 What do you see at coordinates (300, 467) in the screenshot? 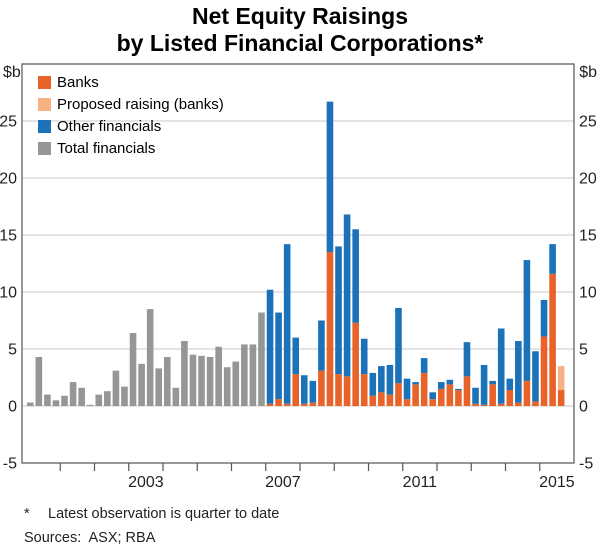
I see `x-tick-marks` at bounding box center [300, 467].